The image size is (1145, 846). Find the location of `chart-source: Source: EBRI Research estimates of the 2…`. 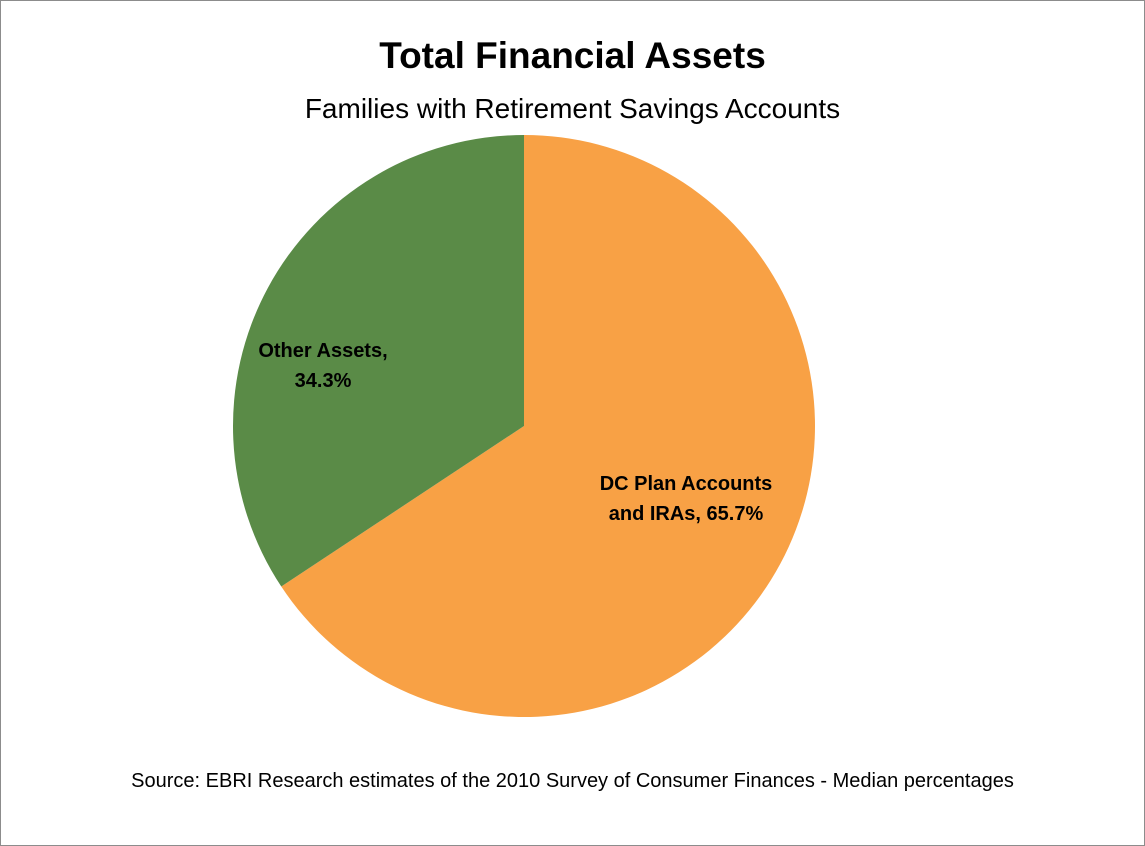

chart-source: Source: EBRI Research estimates of the 2… is located at coordinates (572, 781).